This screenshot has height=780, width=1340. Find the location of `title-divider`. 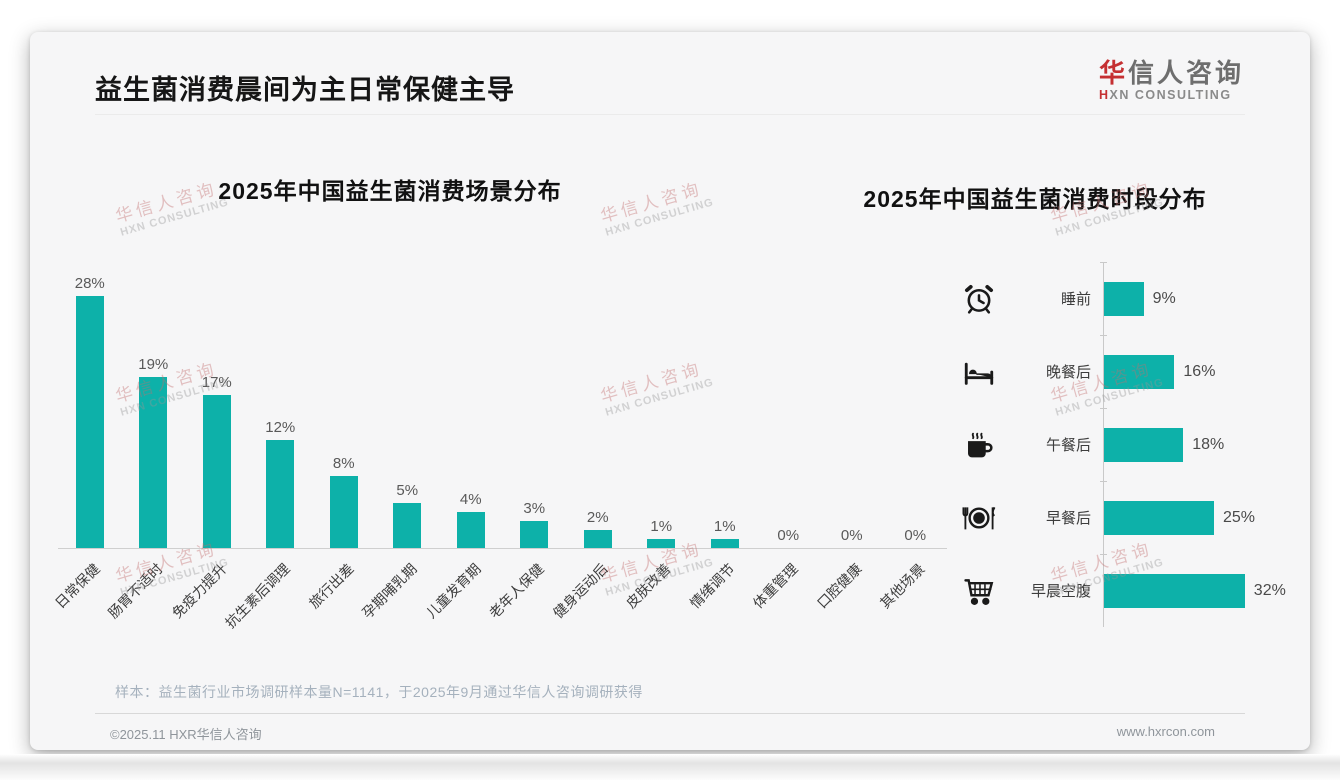

title-divider is located at coordinates (670, 114).